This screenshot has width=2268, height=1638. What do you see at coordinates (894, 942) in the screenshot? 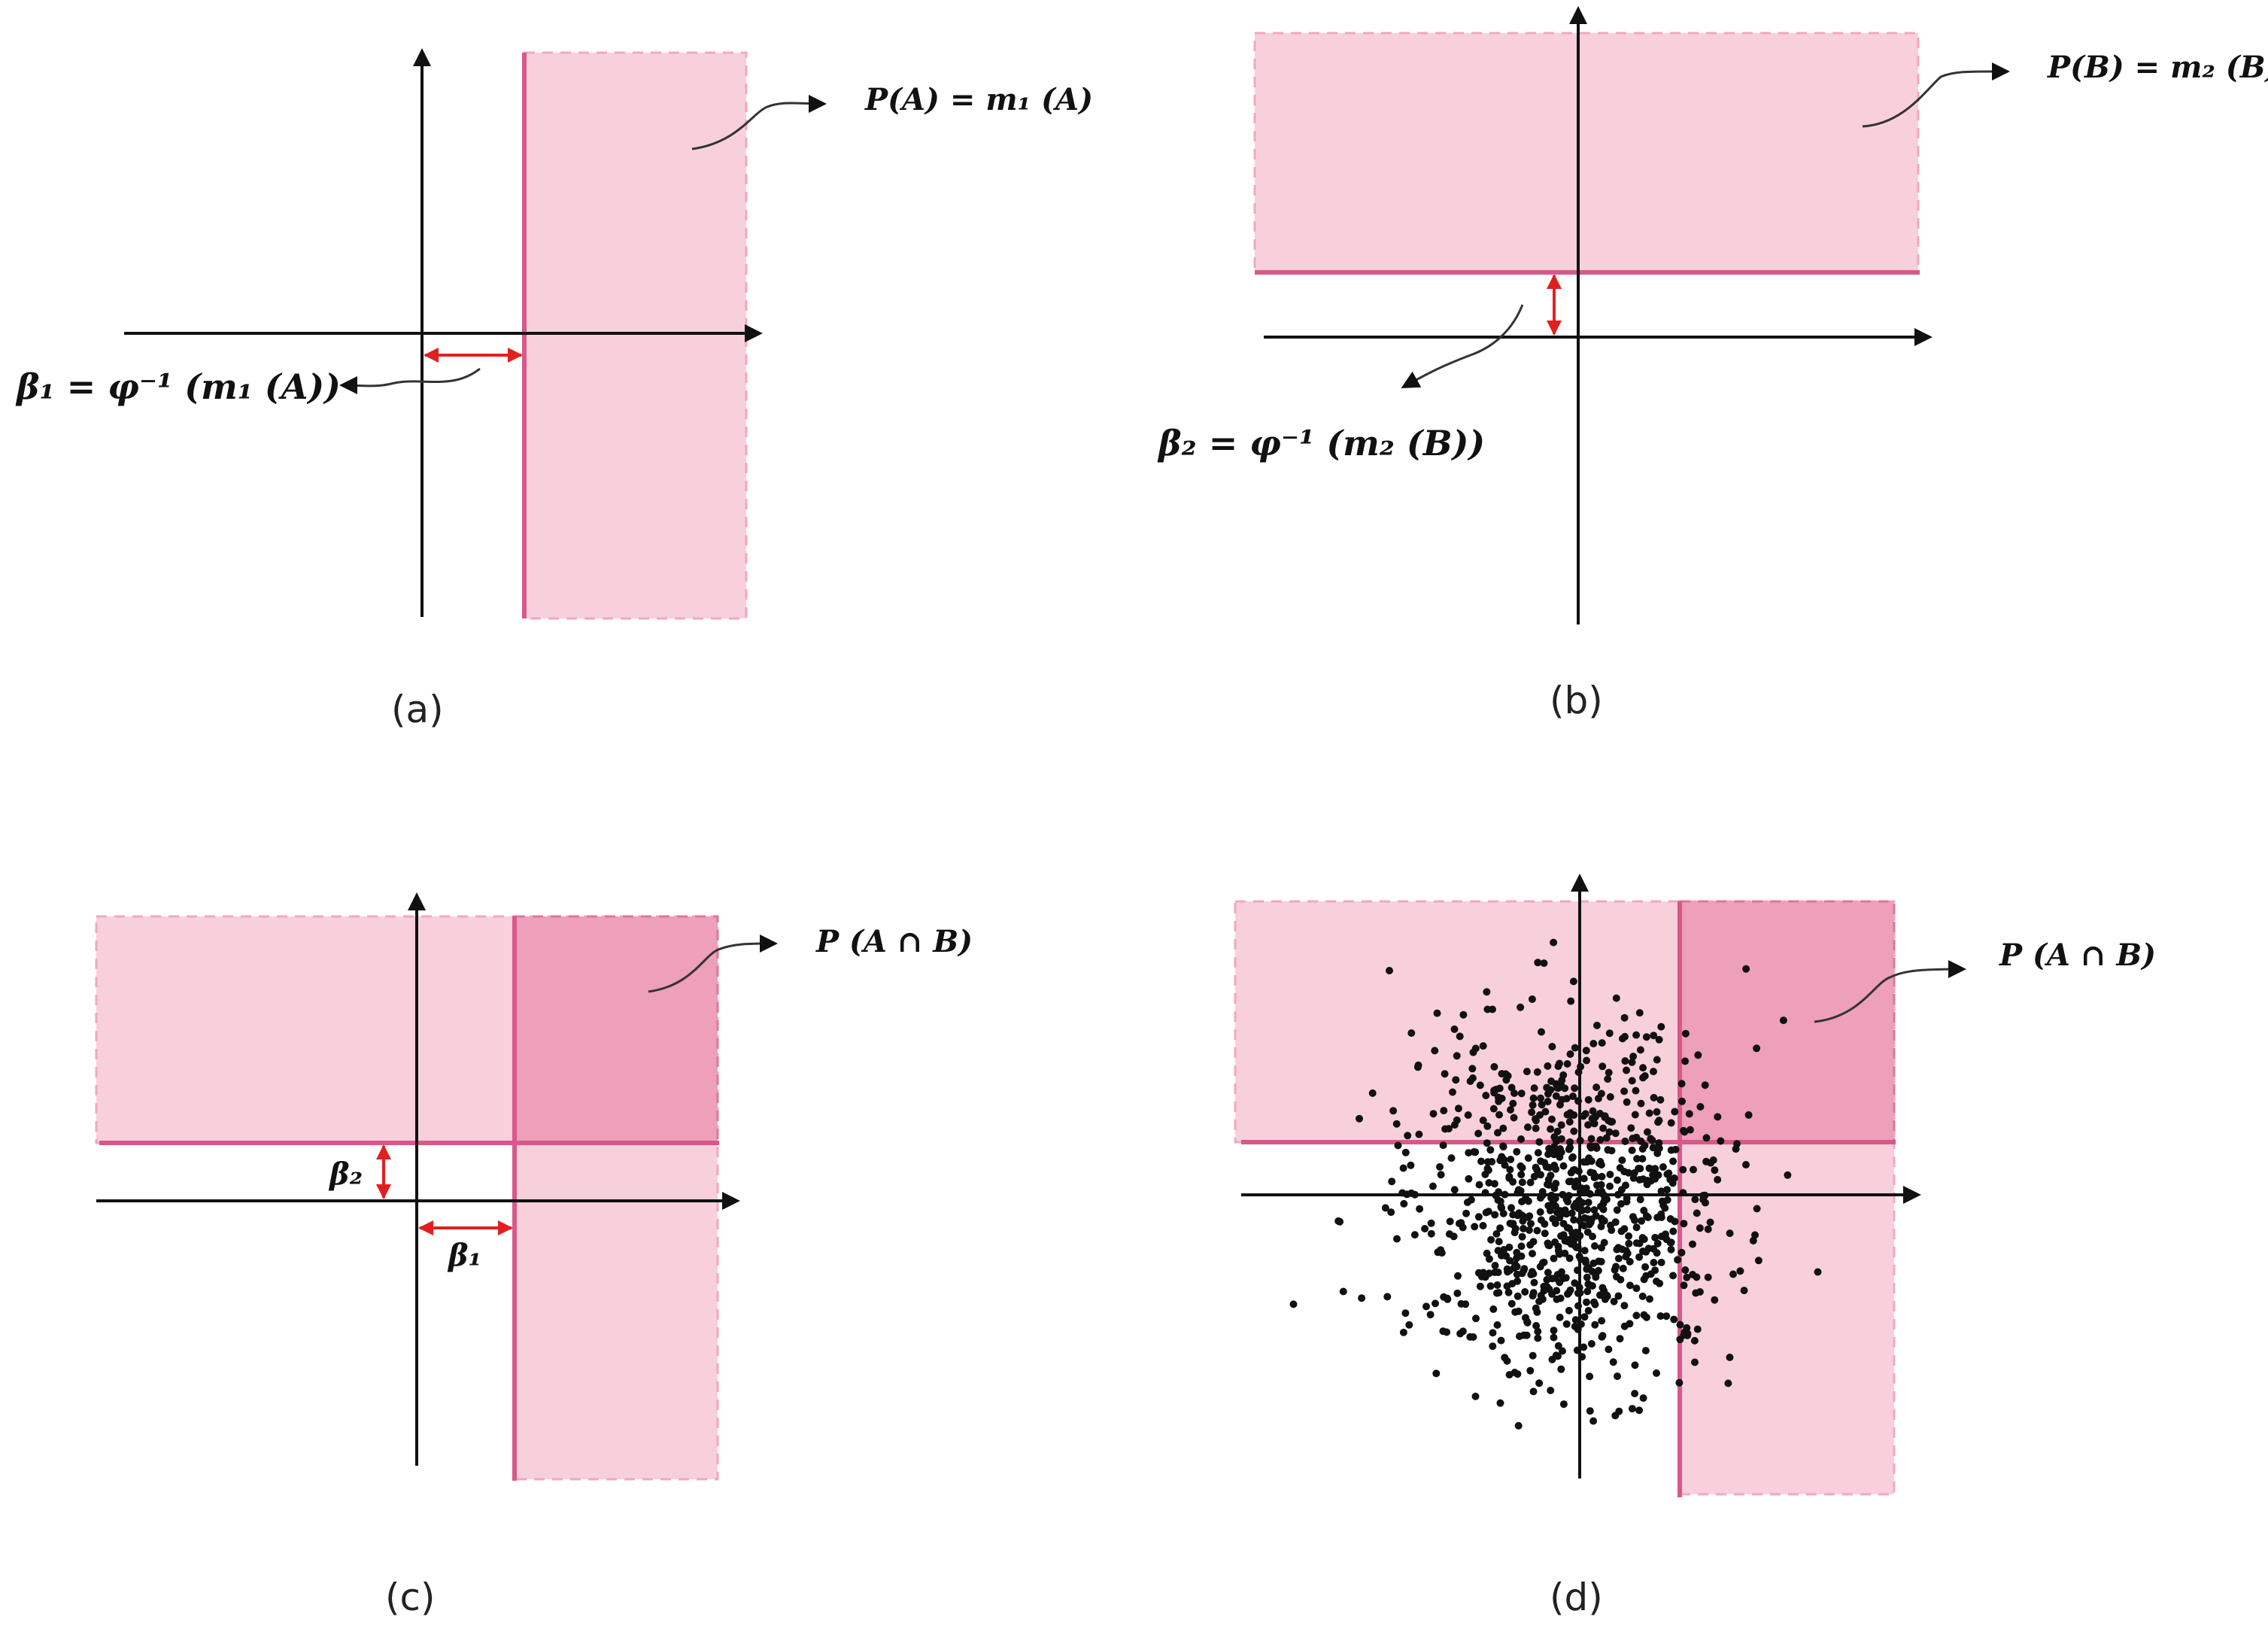
I see `intersection-label-c: P (A ∩ B)` at bounding box center [894, 942].